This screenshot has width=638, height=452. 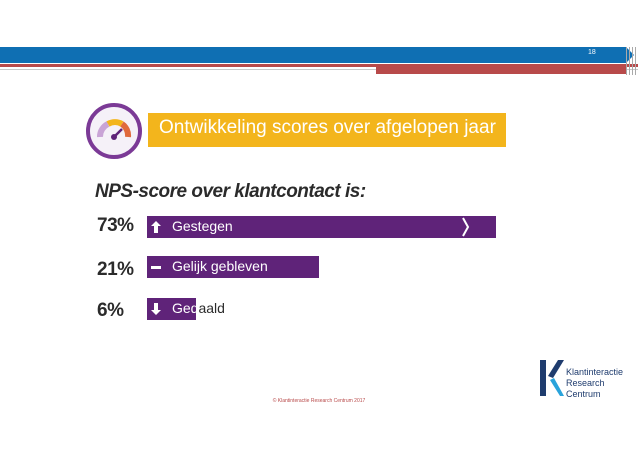 I want to click on bar-gelijk-gebleven, so click(x=233, y=267).